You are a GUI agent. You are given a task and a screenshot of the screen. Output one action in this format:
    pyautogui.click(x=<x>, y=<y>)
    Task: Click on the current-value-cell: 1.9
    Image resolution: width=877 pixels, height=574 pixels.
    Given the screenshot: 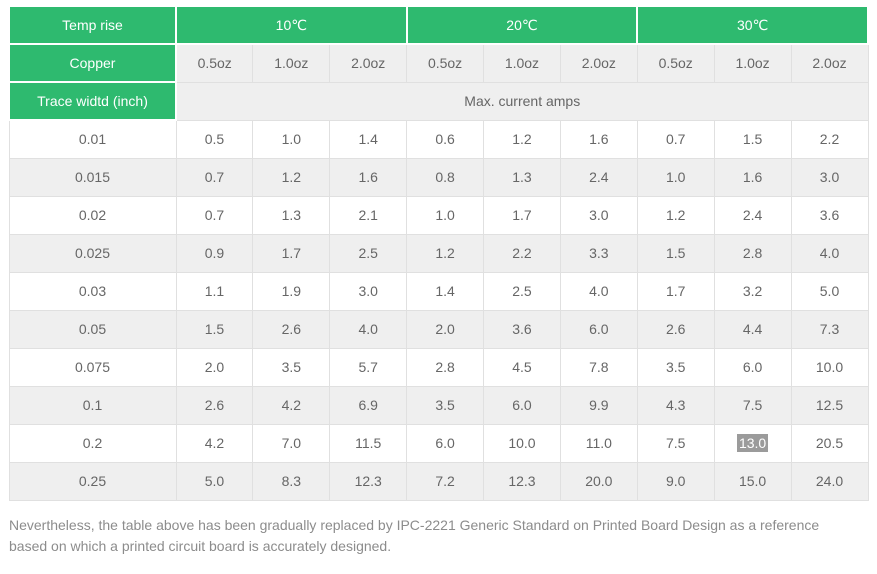 What is the action you would take?
    pyautogui.click(x=291, y=291)
    